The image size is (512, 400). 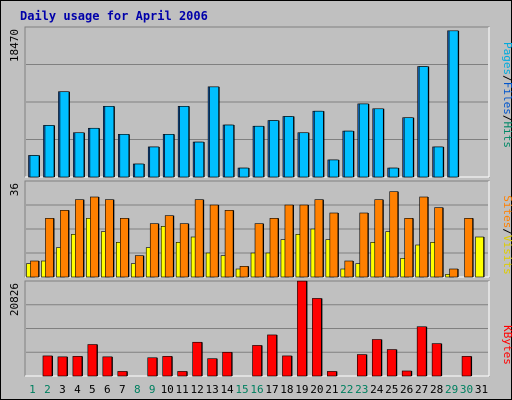 I want to click on series-legend: Pages/Files/Hits, so click(x=506, y=95).